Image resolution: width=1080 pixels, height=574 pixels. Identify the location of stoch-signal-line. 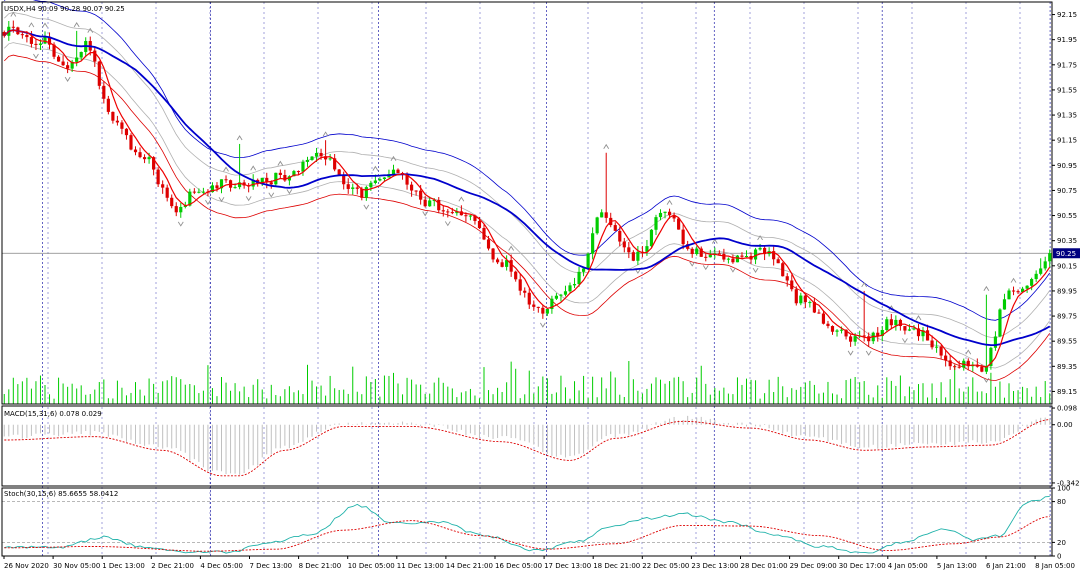
(527, 534).